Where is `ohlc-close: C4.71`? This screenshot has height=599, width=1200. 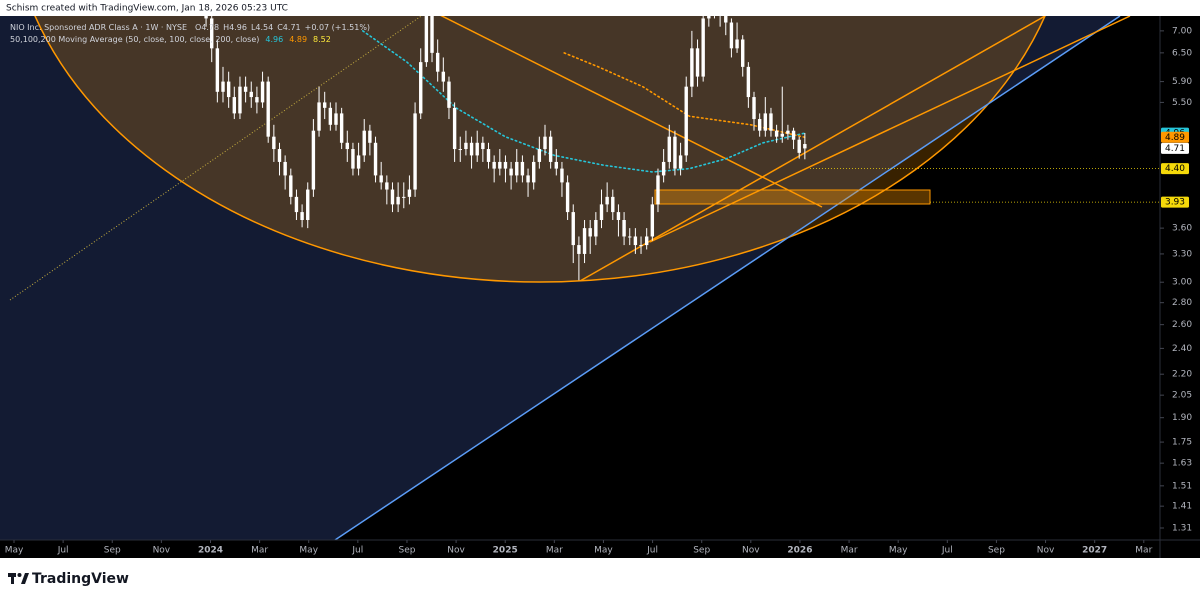 ohlc-close: C4.71 is located at coordinates (288, 27).